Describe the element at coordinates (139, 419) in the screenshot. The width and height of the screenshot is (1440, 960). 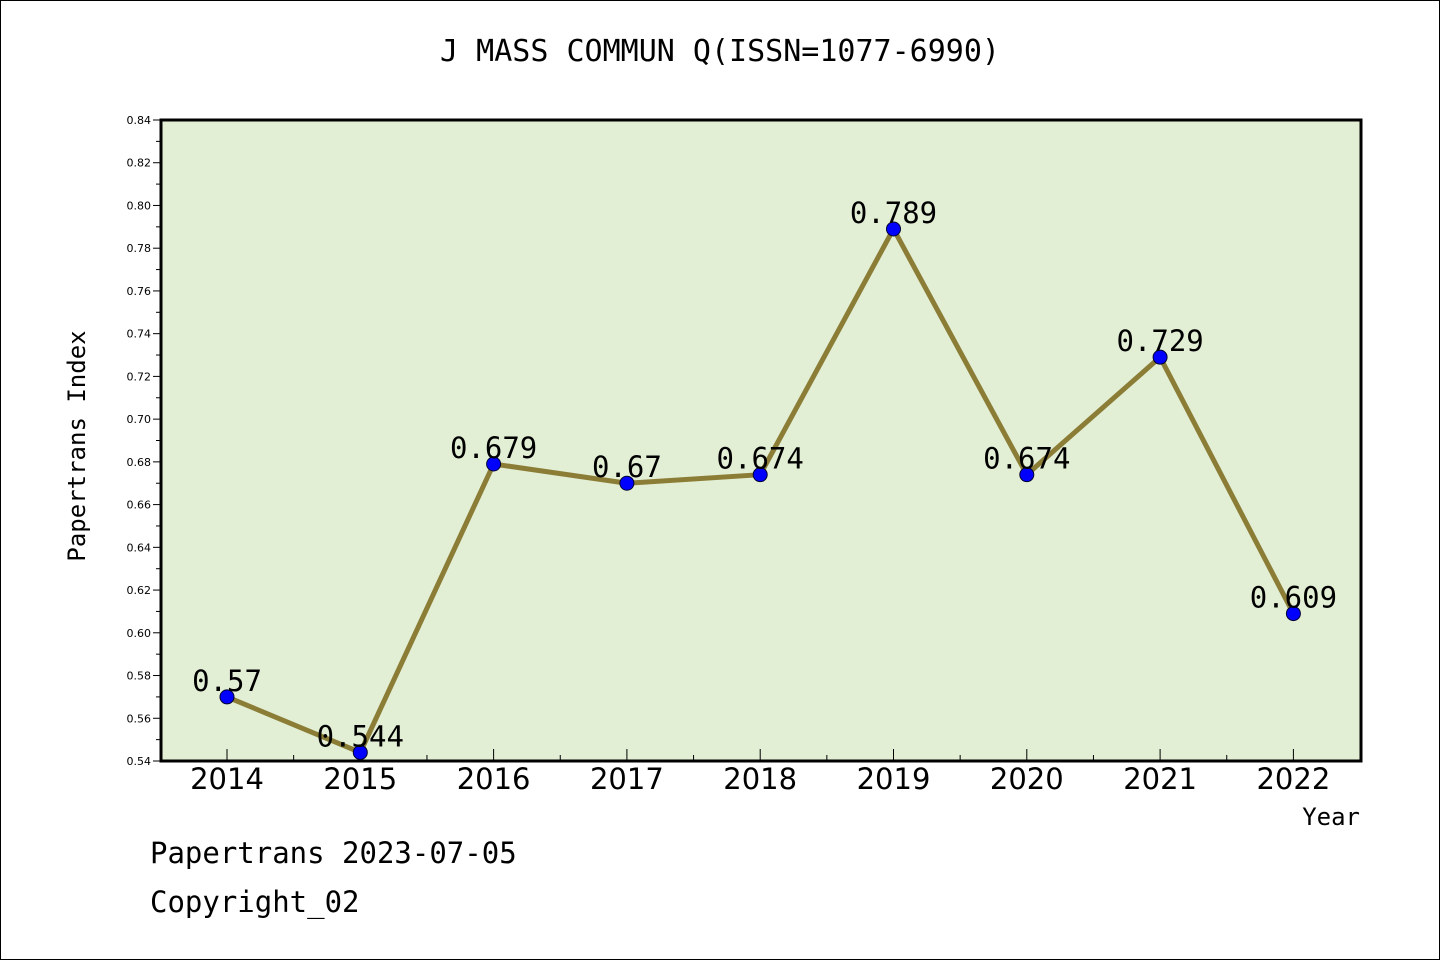
I see `y-tick-label: 0.70` at that location.